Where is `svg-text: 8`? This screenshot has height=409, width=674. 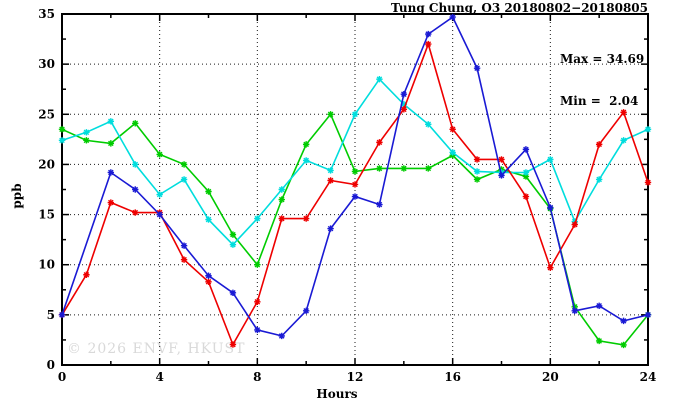
svg-text: 8 is located at coordinates (257, 377).